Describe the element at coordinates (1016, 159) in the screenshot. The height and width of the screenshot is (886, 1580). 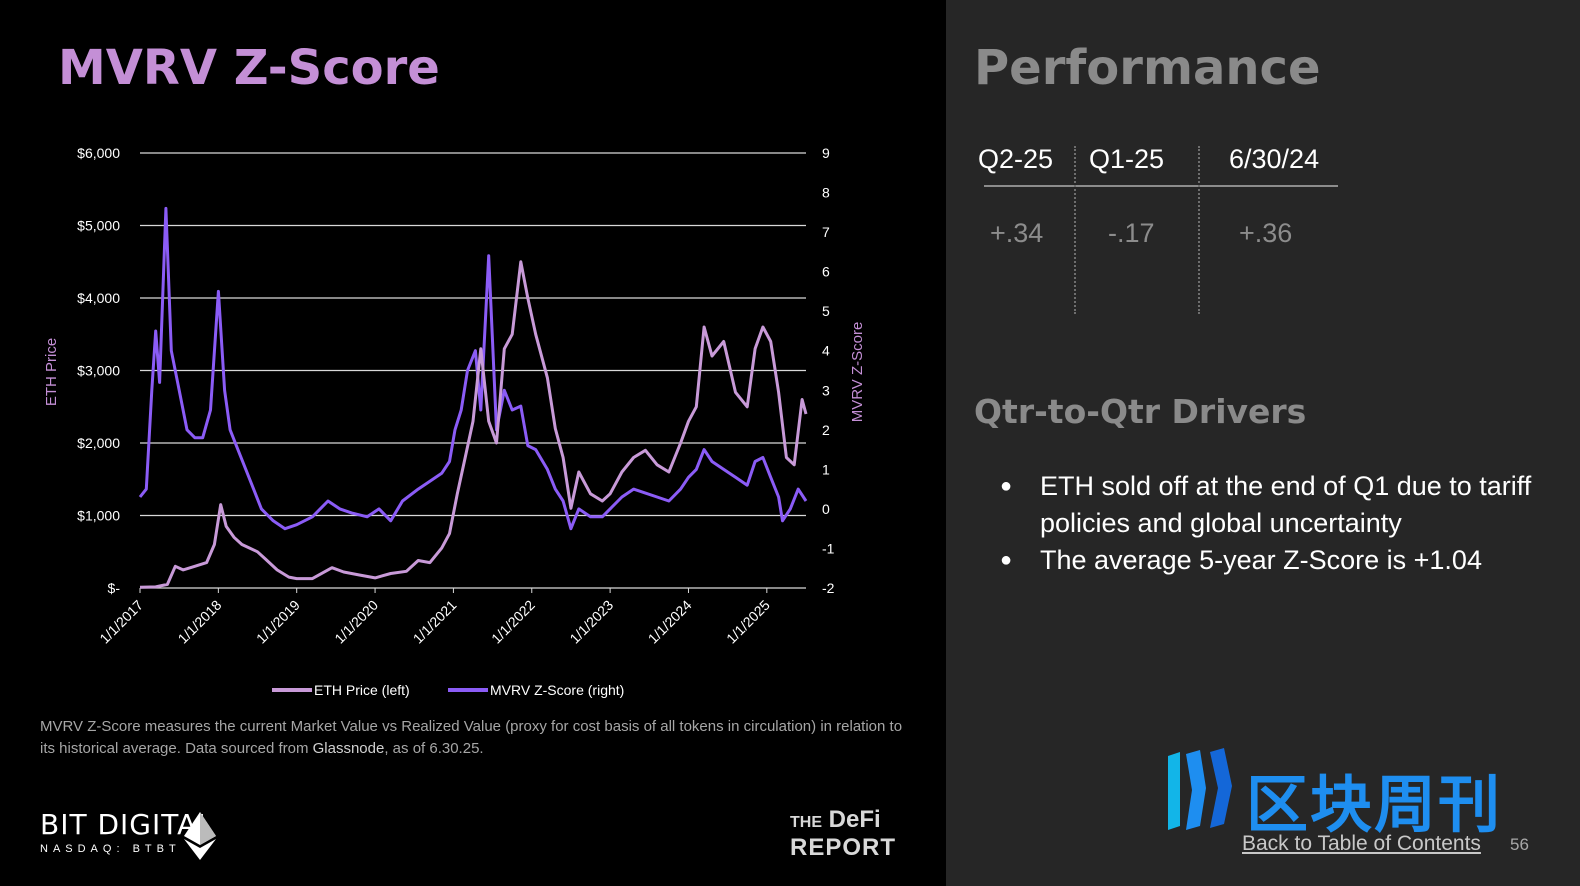
I see `col-header-q2-25: Q2-25` at that location.